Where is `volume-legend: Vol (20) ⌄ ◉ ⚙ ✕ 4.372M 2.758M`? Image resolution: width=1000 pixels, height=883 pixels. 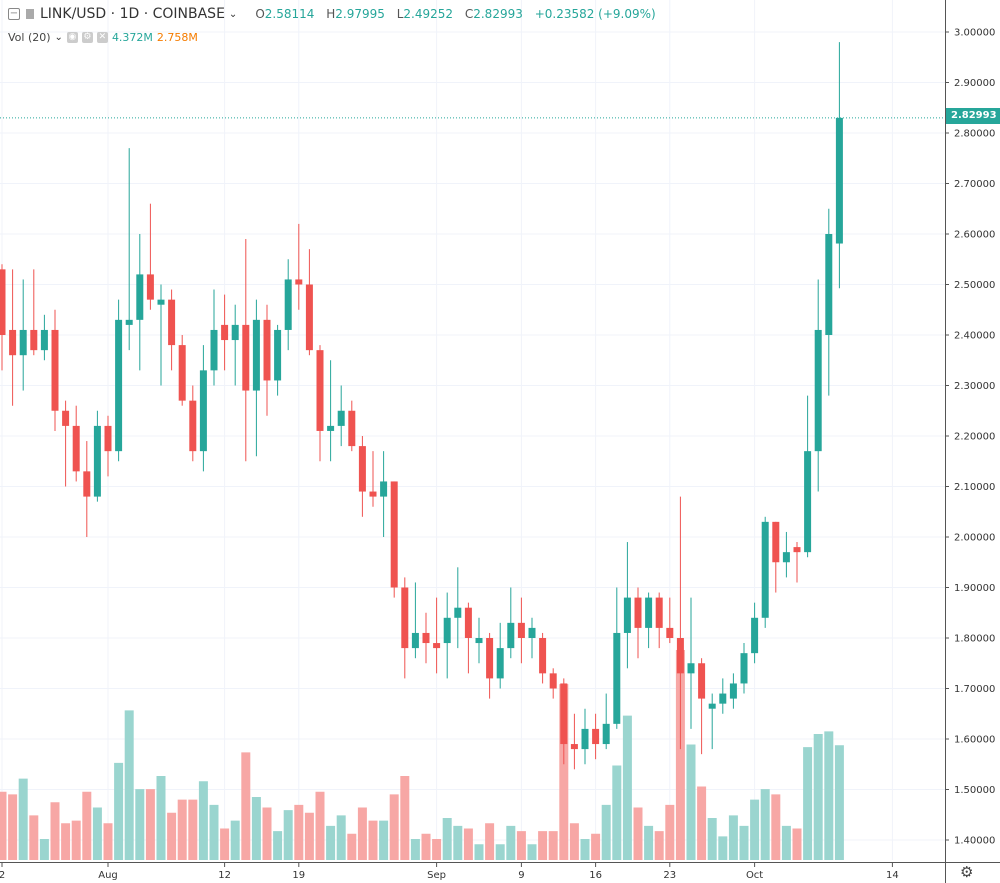 volume-legend: Vol (20) ⌄ ◉ ⚙ ✕ 4.372M 2.758M is located at coordinates (103, 37).